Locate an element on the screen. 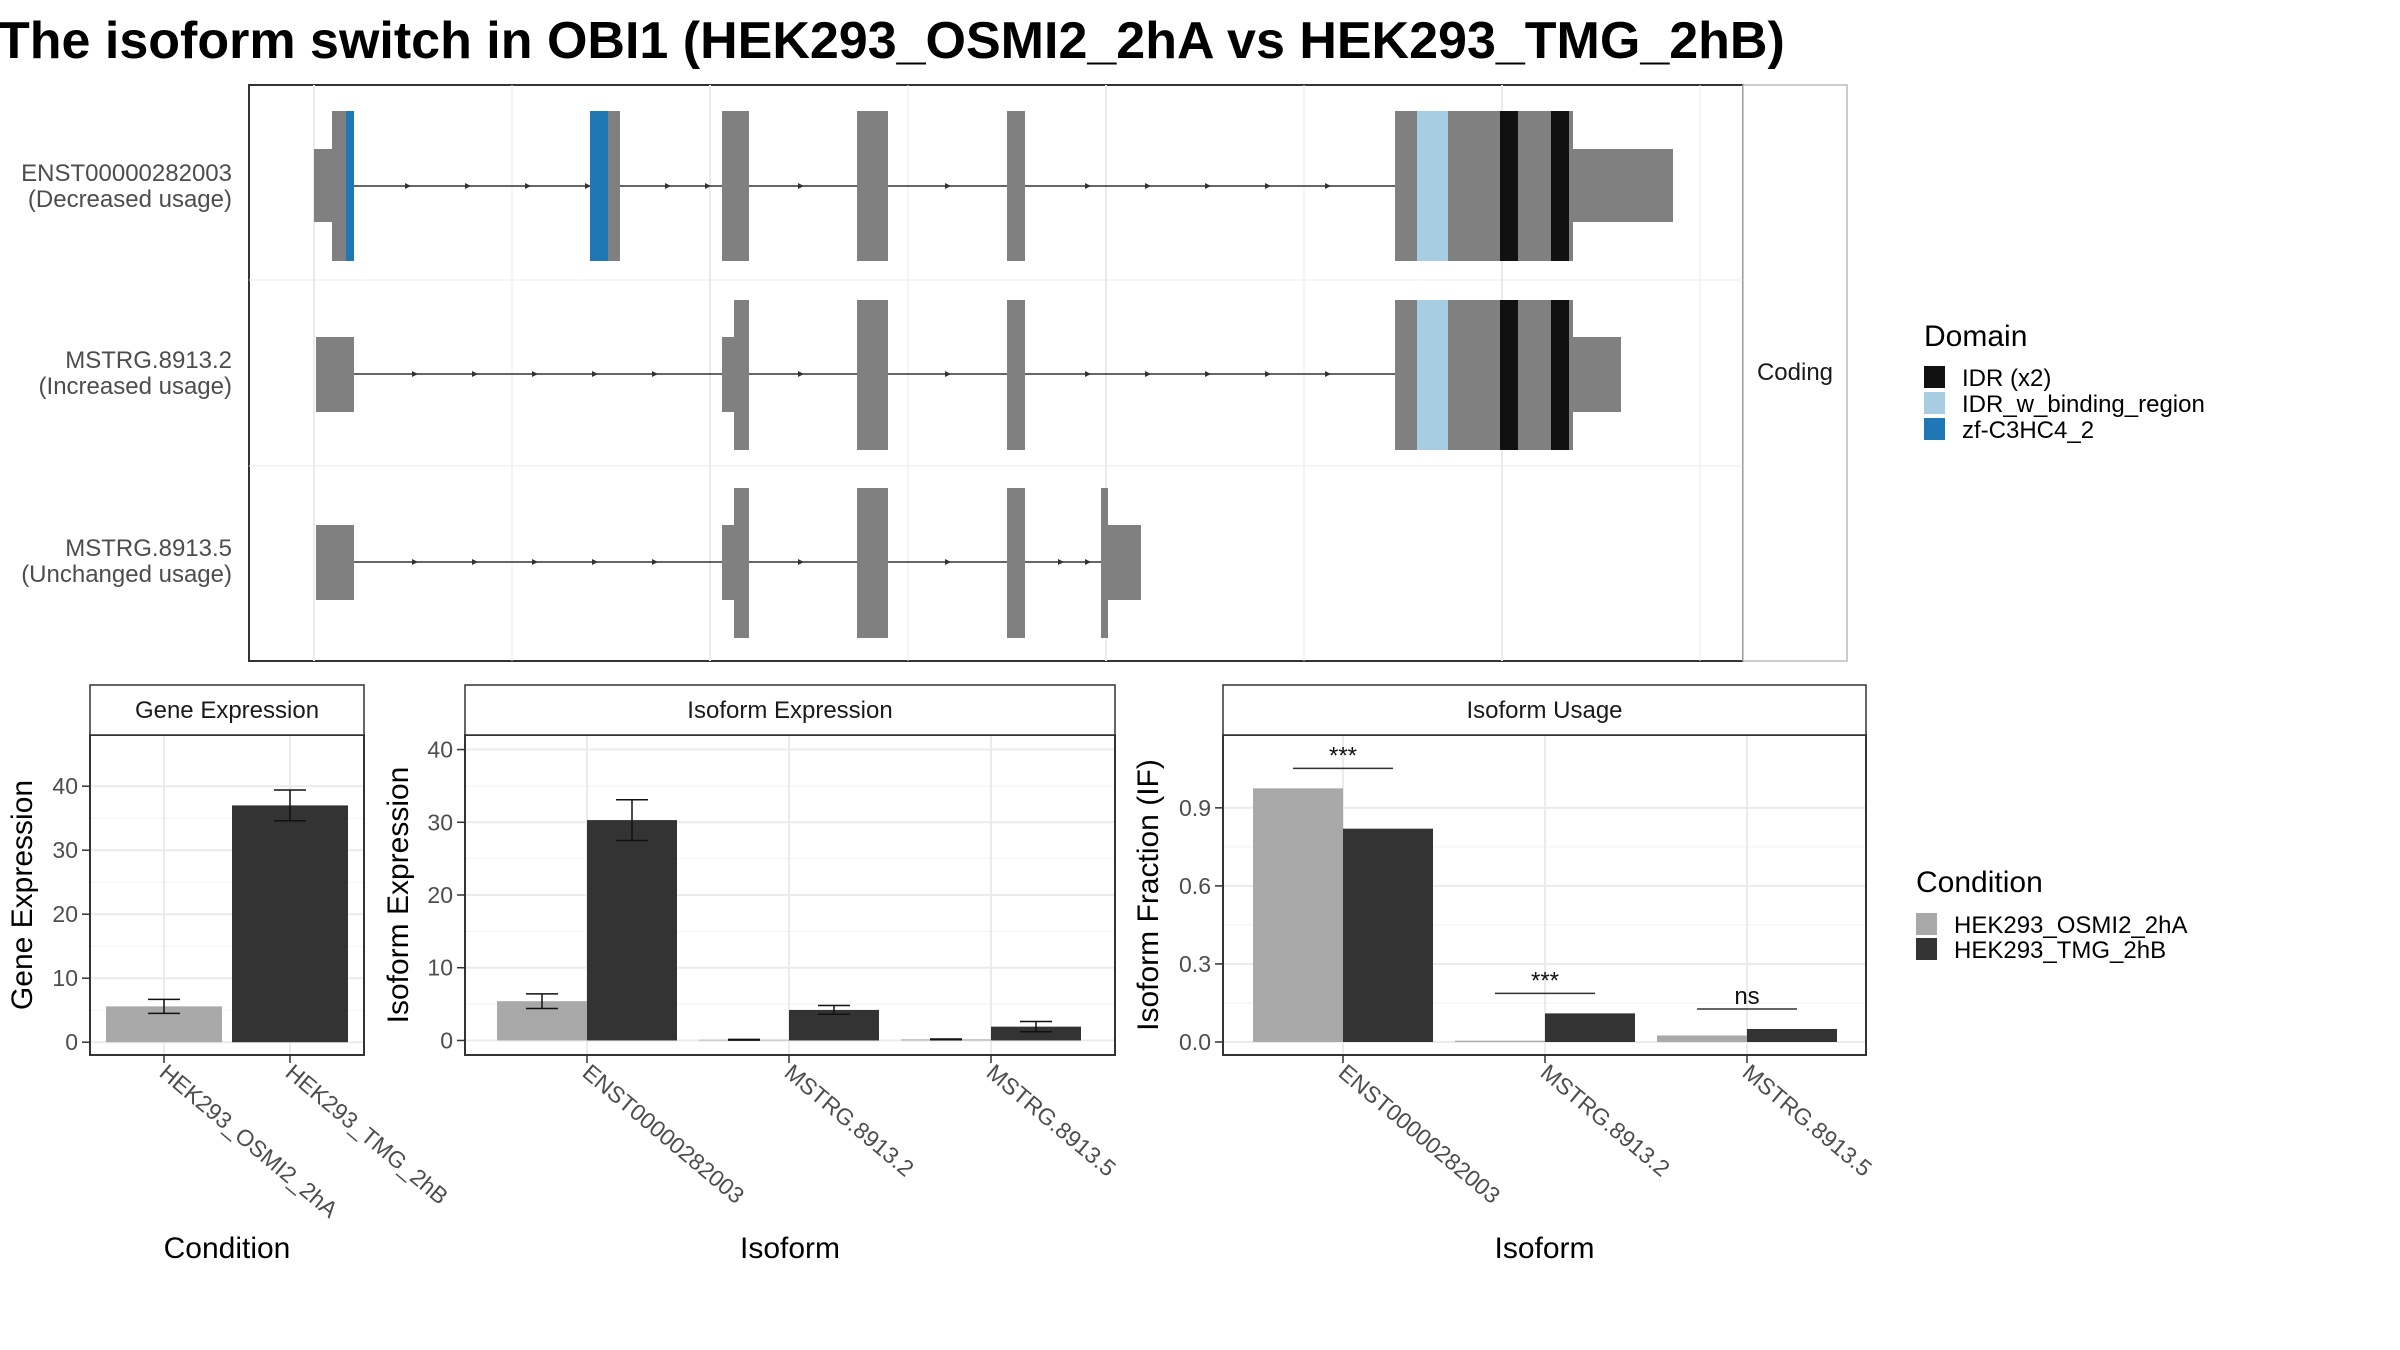 Image resolution: width=2400 pixels, height=1350 pixels. transcript-2-idr-binding-domain is located at coordinates (1432, 375).